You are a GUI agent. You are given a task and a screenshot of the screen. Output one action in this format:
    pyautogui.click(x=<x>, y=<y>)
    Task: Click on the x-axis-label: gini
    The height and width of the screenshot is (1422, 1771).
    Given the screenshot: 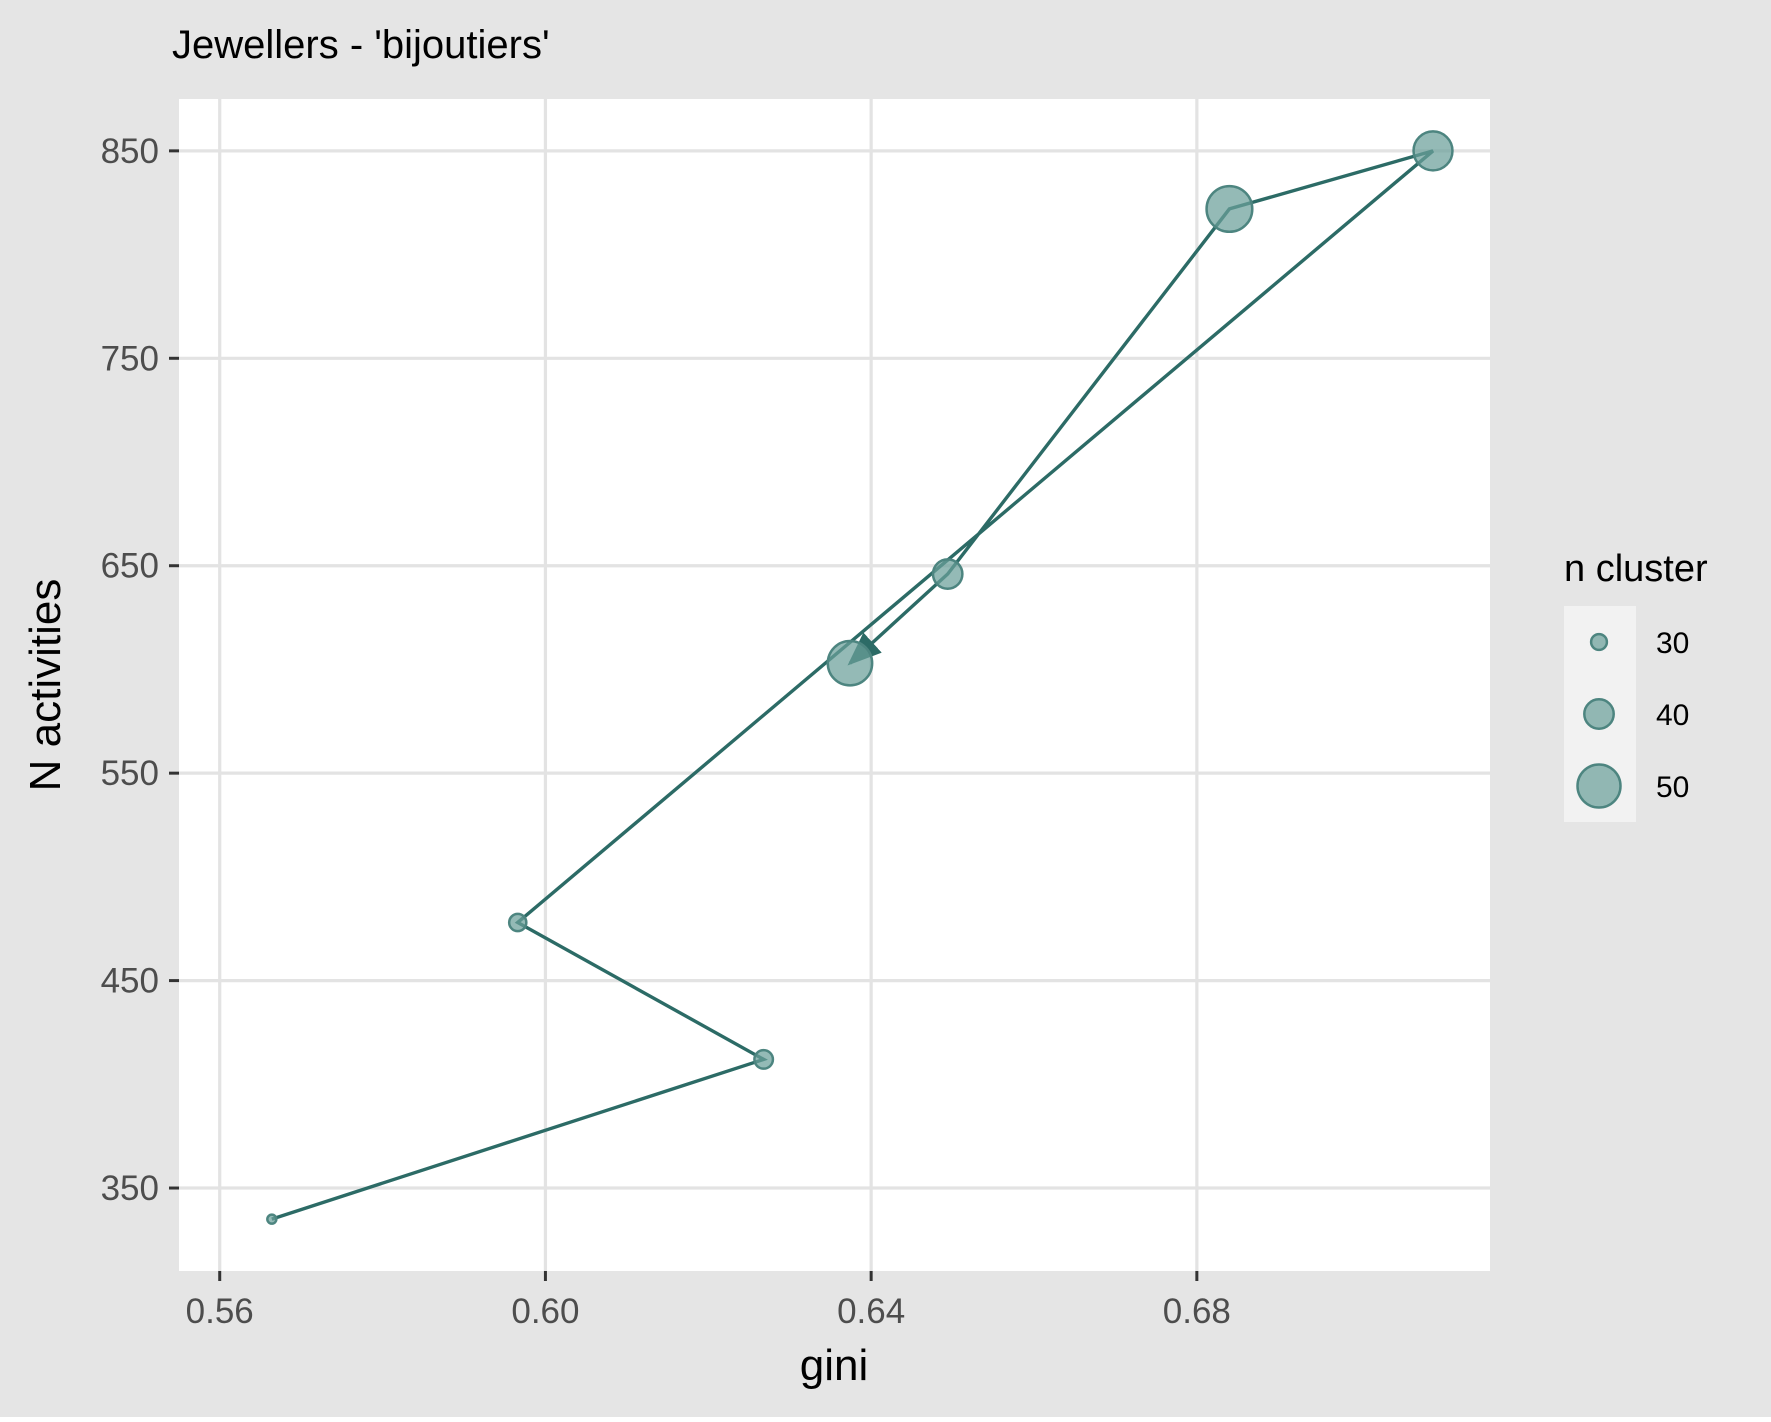 What is the action you would take?
    pyautogui.click(x=834, y=1365)
    